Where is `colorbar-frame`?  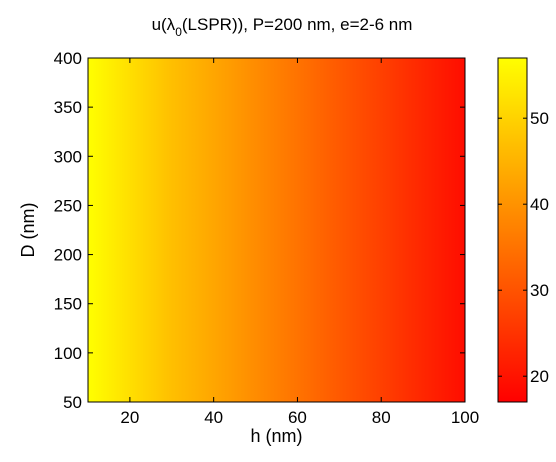
colorbar-frame is located at coordinates (512, 230).